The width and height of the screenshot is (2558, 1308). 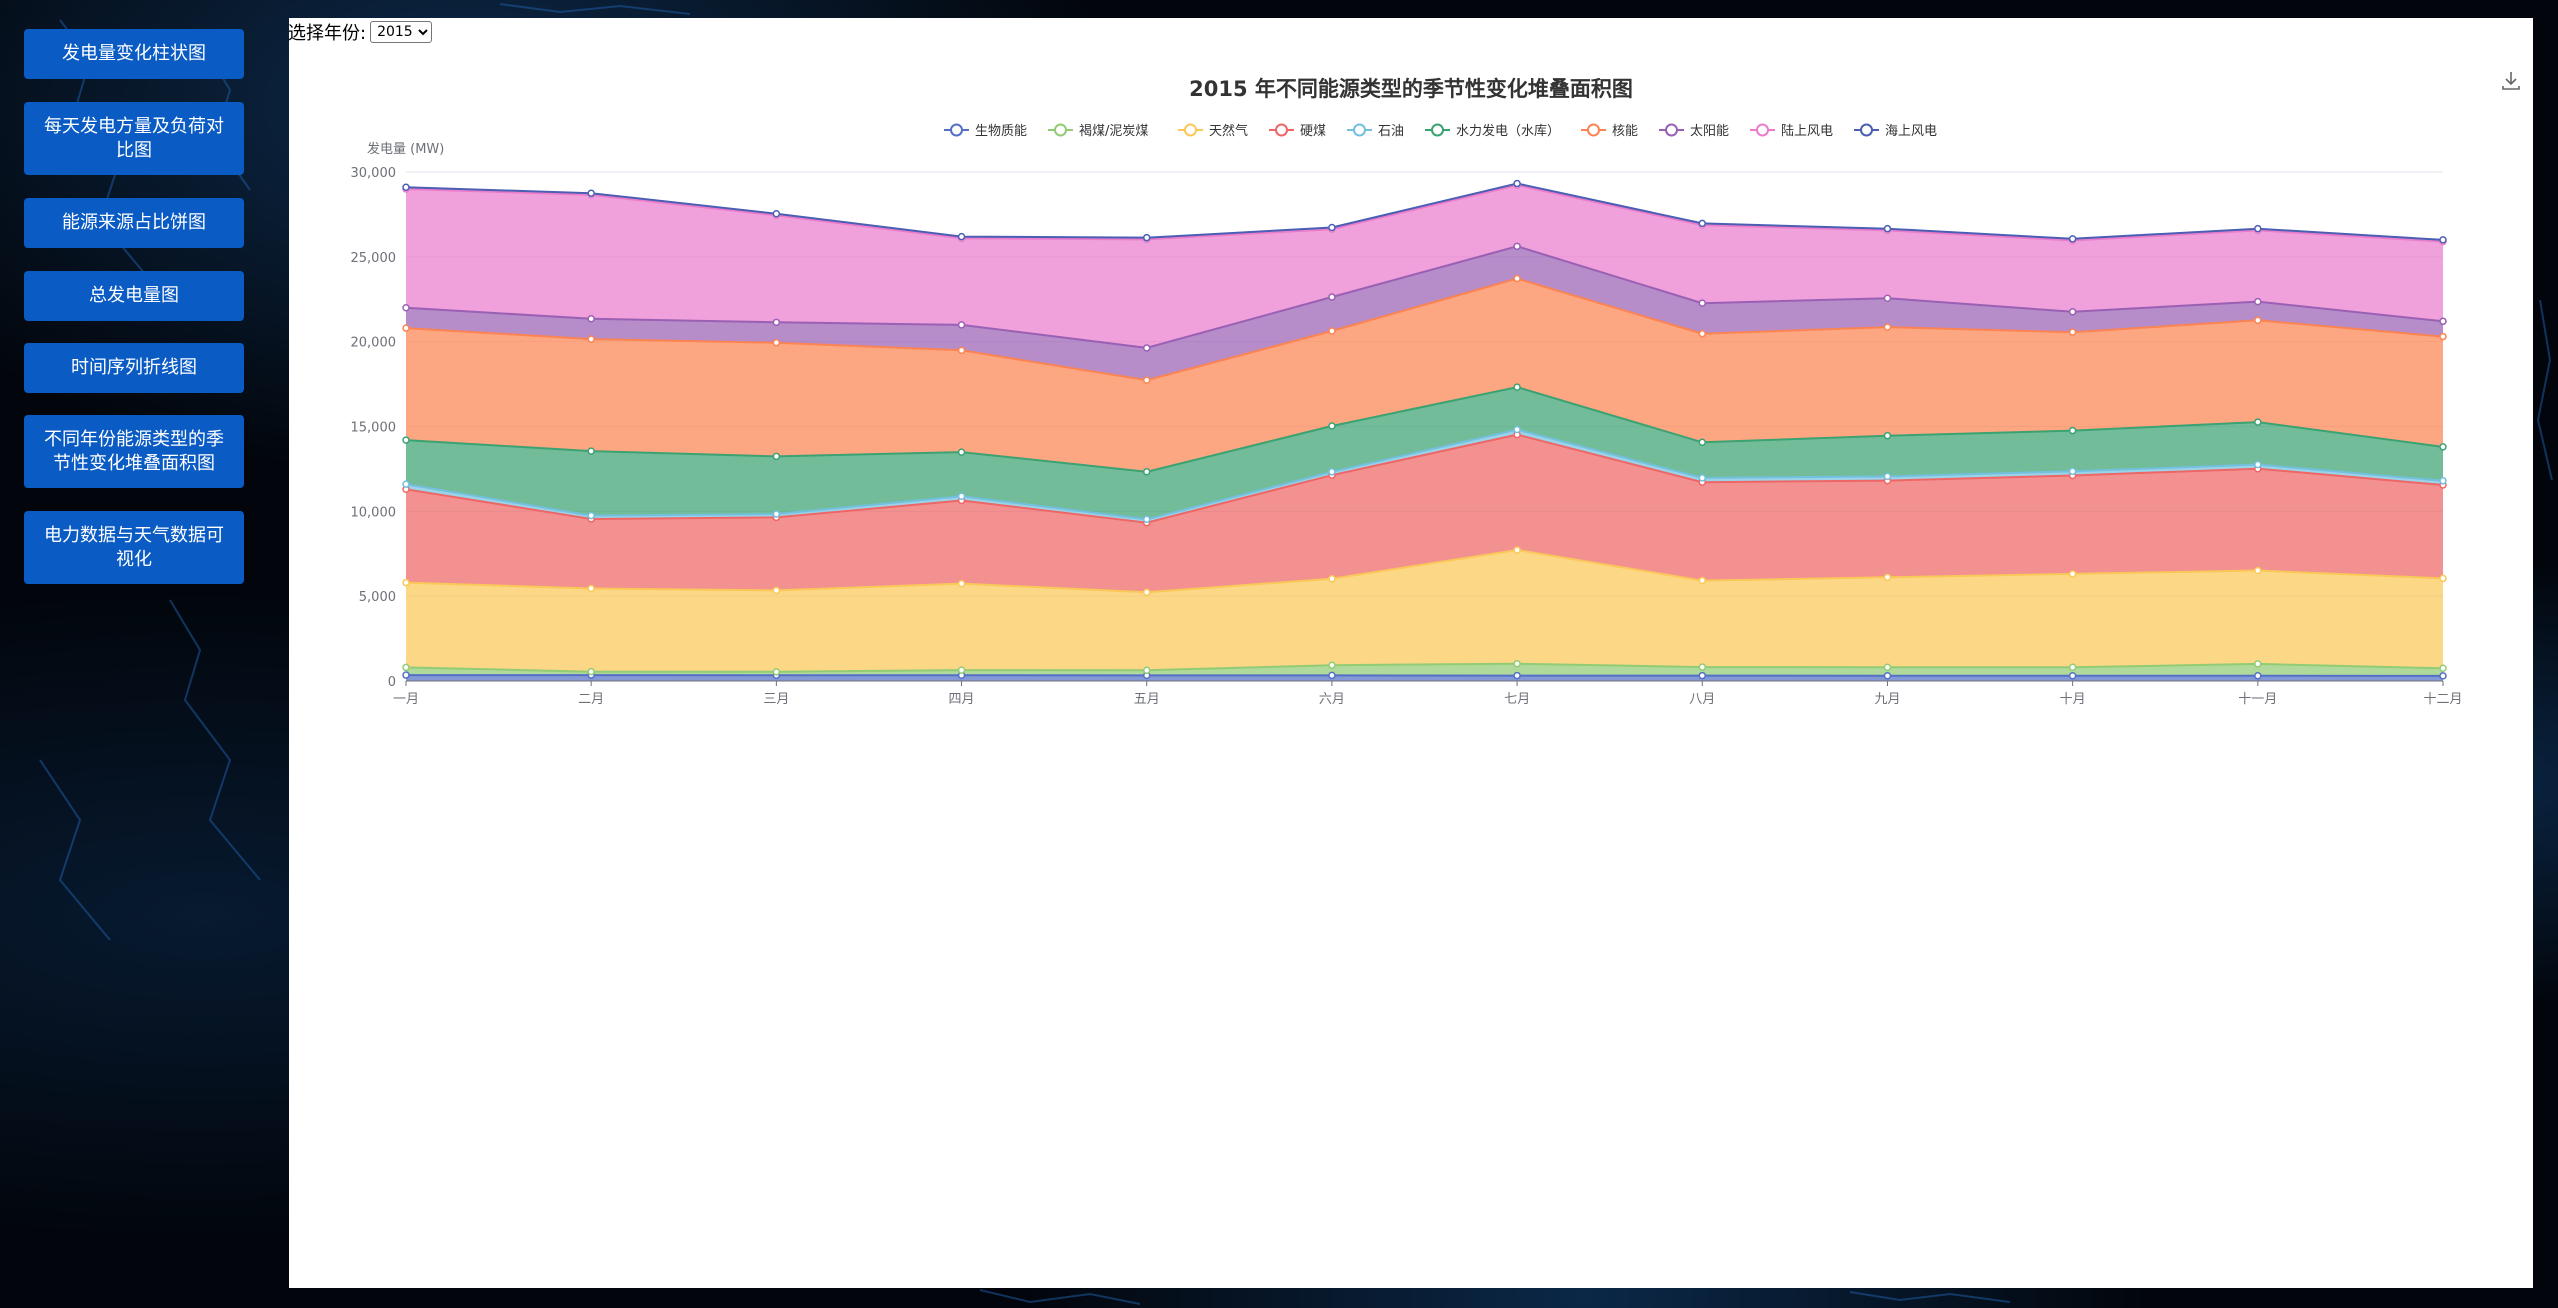 What do you see at coordinates (1791, 131) in the screenshot?
I see `legend-item: 陆上风电` at bounding box center [1791, 131].